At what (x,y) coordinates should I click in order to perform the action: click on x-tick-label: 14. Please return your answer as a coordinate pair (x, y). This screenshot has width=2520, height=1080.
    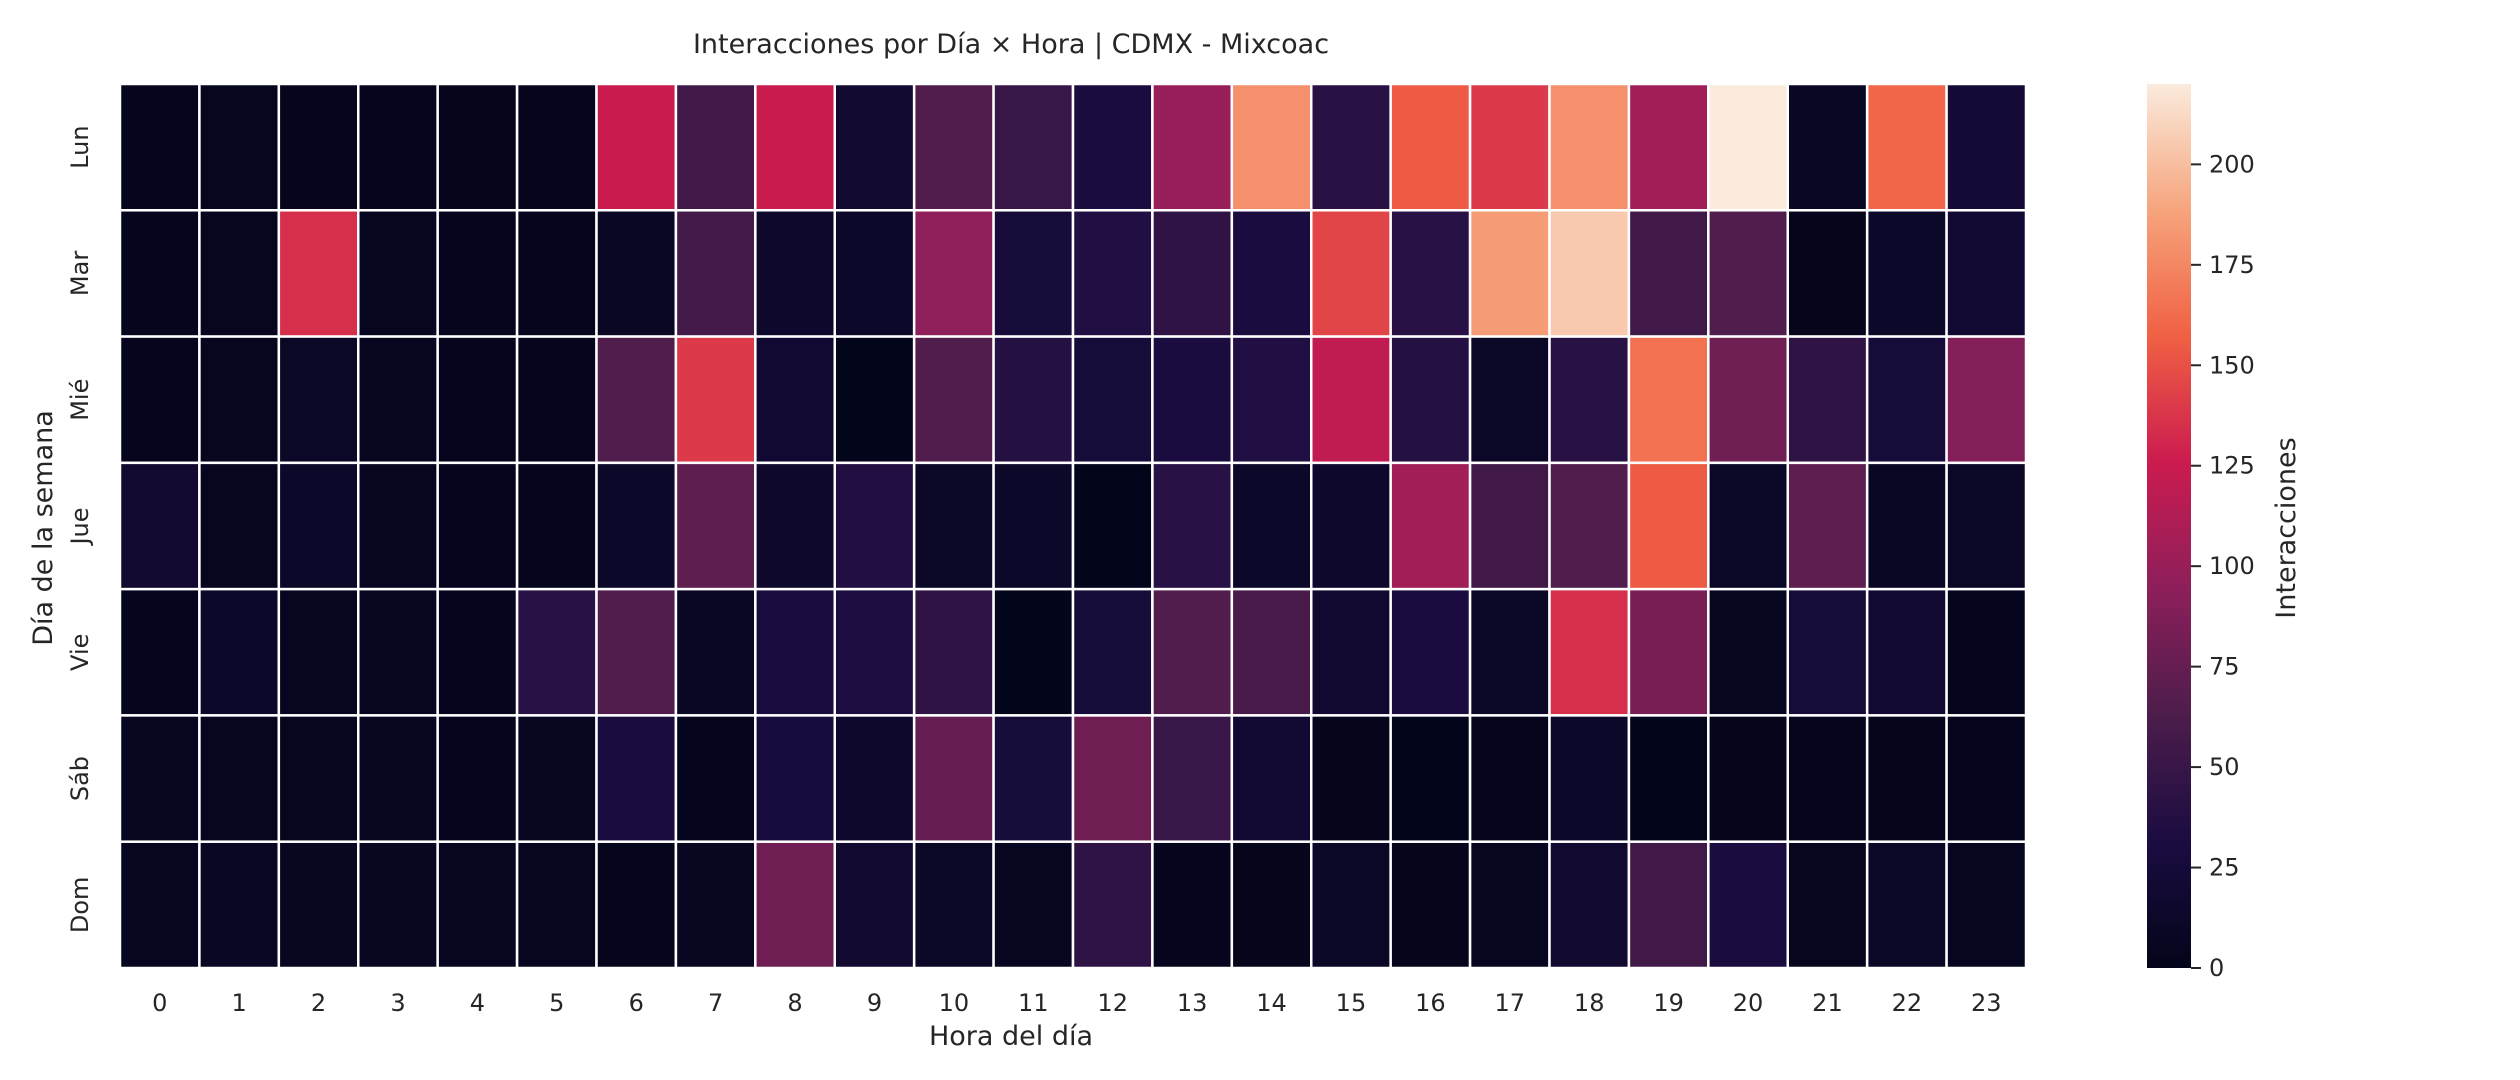
    Looking at the image, I should click on (1271, 1003).